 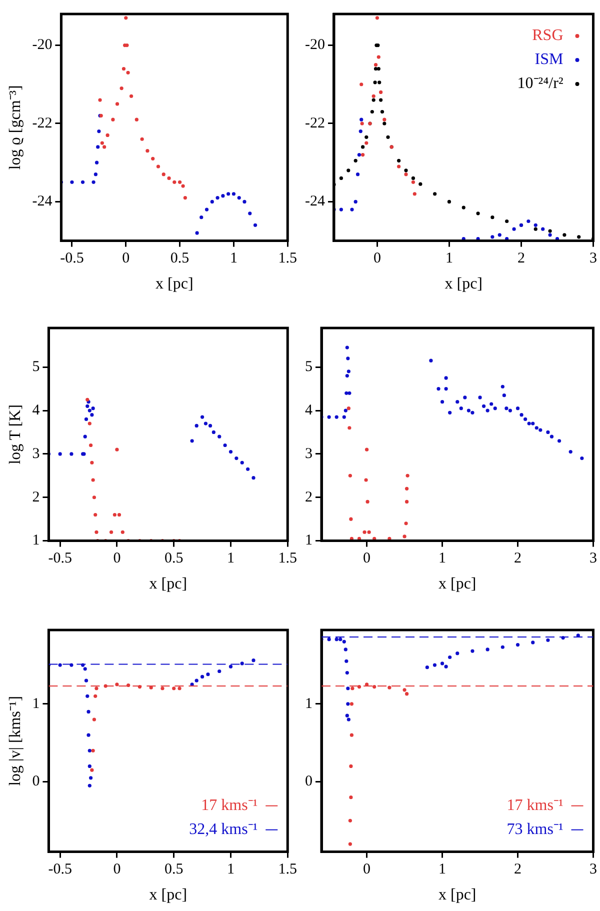 What do you see at coordinates (549, 59) in the screenshot?
I see `legend-label: ISM` at bounding box center [549, 59].